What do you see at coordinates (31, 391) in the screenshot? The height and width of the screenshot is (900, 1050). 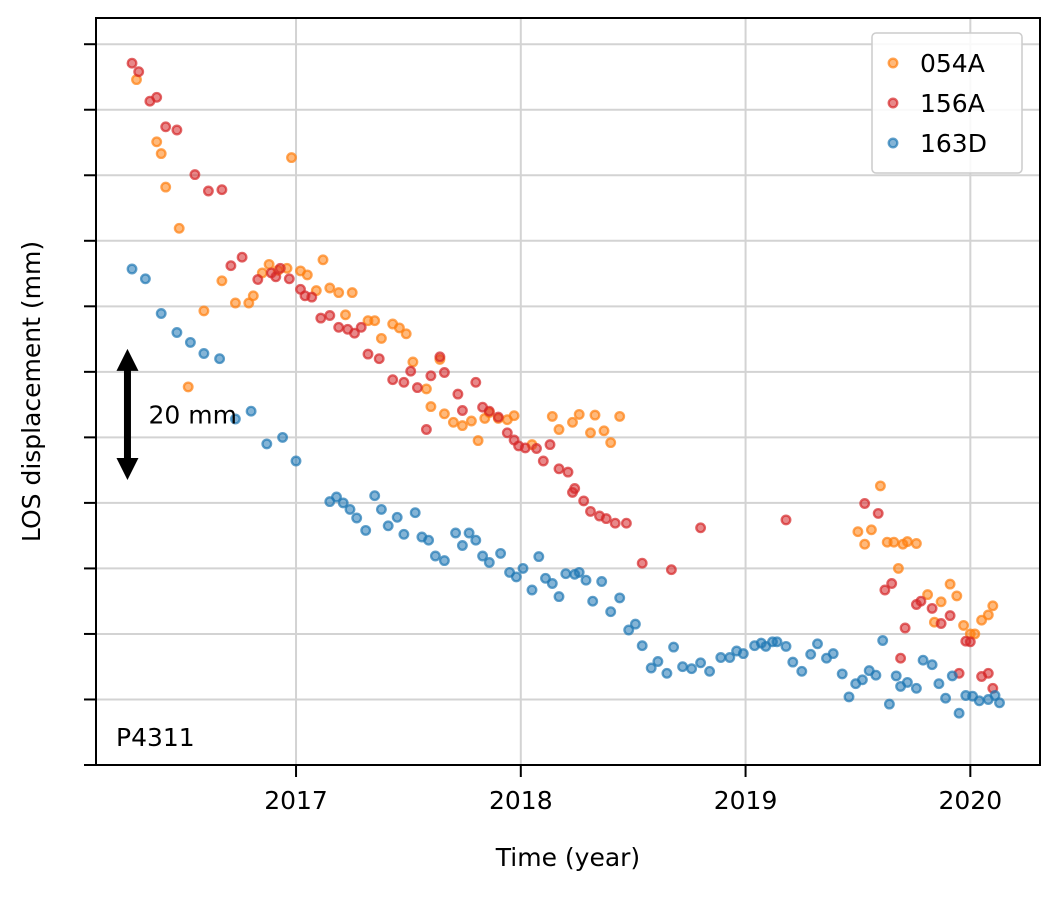 I see `y-axis-label: LOS displacement (mm)` at bounding box center [31, 391].